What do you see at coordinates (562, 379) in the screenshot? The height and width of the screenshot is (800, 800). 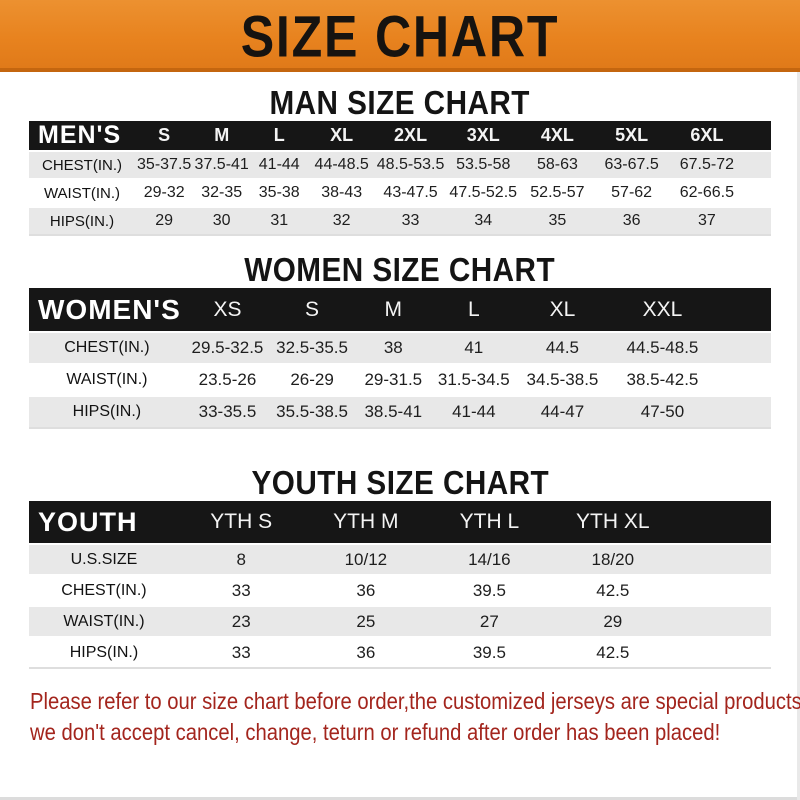 I see `size-value-cell: 34.5-38.5` at bounding box center [562, 379].